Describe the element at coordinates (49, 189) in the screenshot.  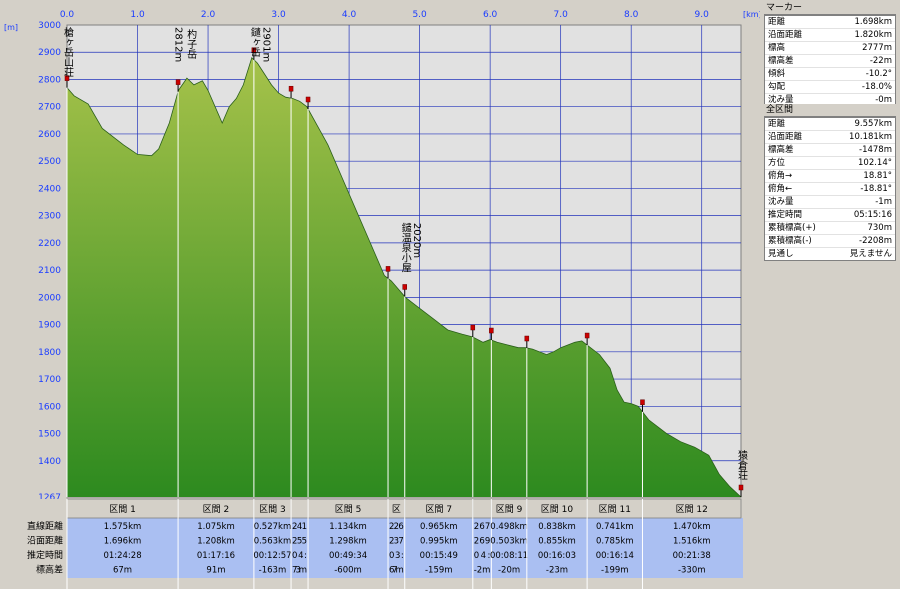
I see `y-tick-label: 2400` at that location.